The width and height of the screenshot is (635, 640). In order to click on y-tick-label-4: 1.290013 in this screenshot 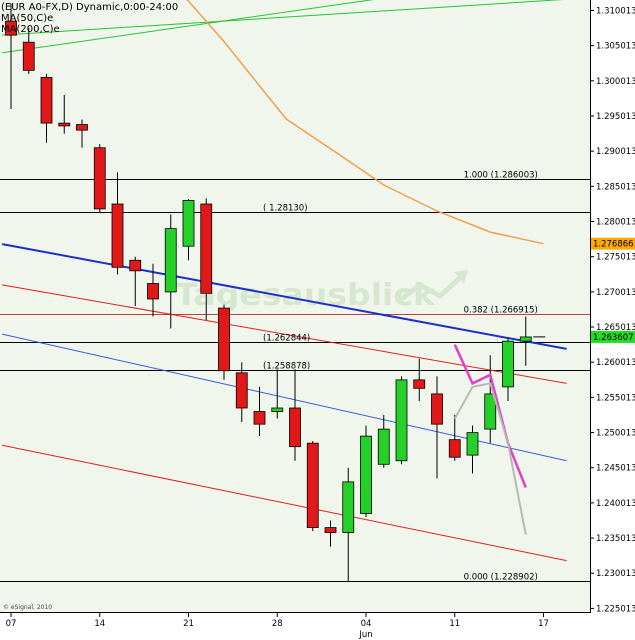, I will do `click(615, 152)`.